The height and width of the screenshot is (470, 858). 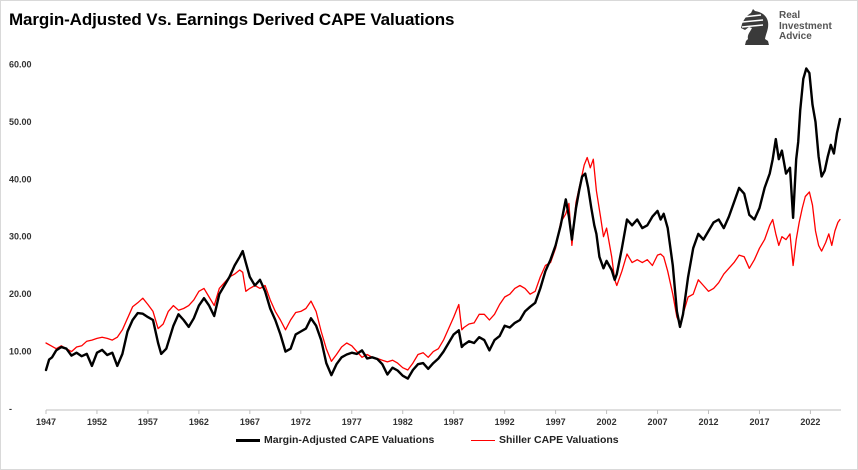 I want to click on x-tick-label: 1982, so click(x=403, y=422).